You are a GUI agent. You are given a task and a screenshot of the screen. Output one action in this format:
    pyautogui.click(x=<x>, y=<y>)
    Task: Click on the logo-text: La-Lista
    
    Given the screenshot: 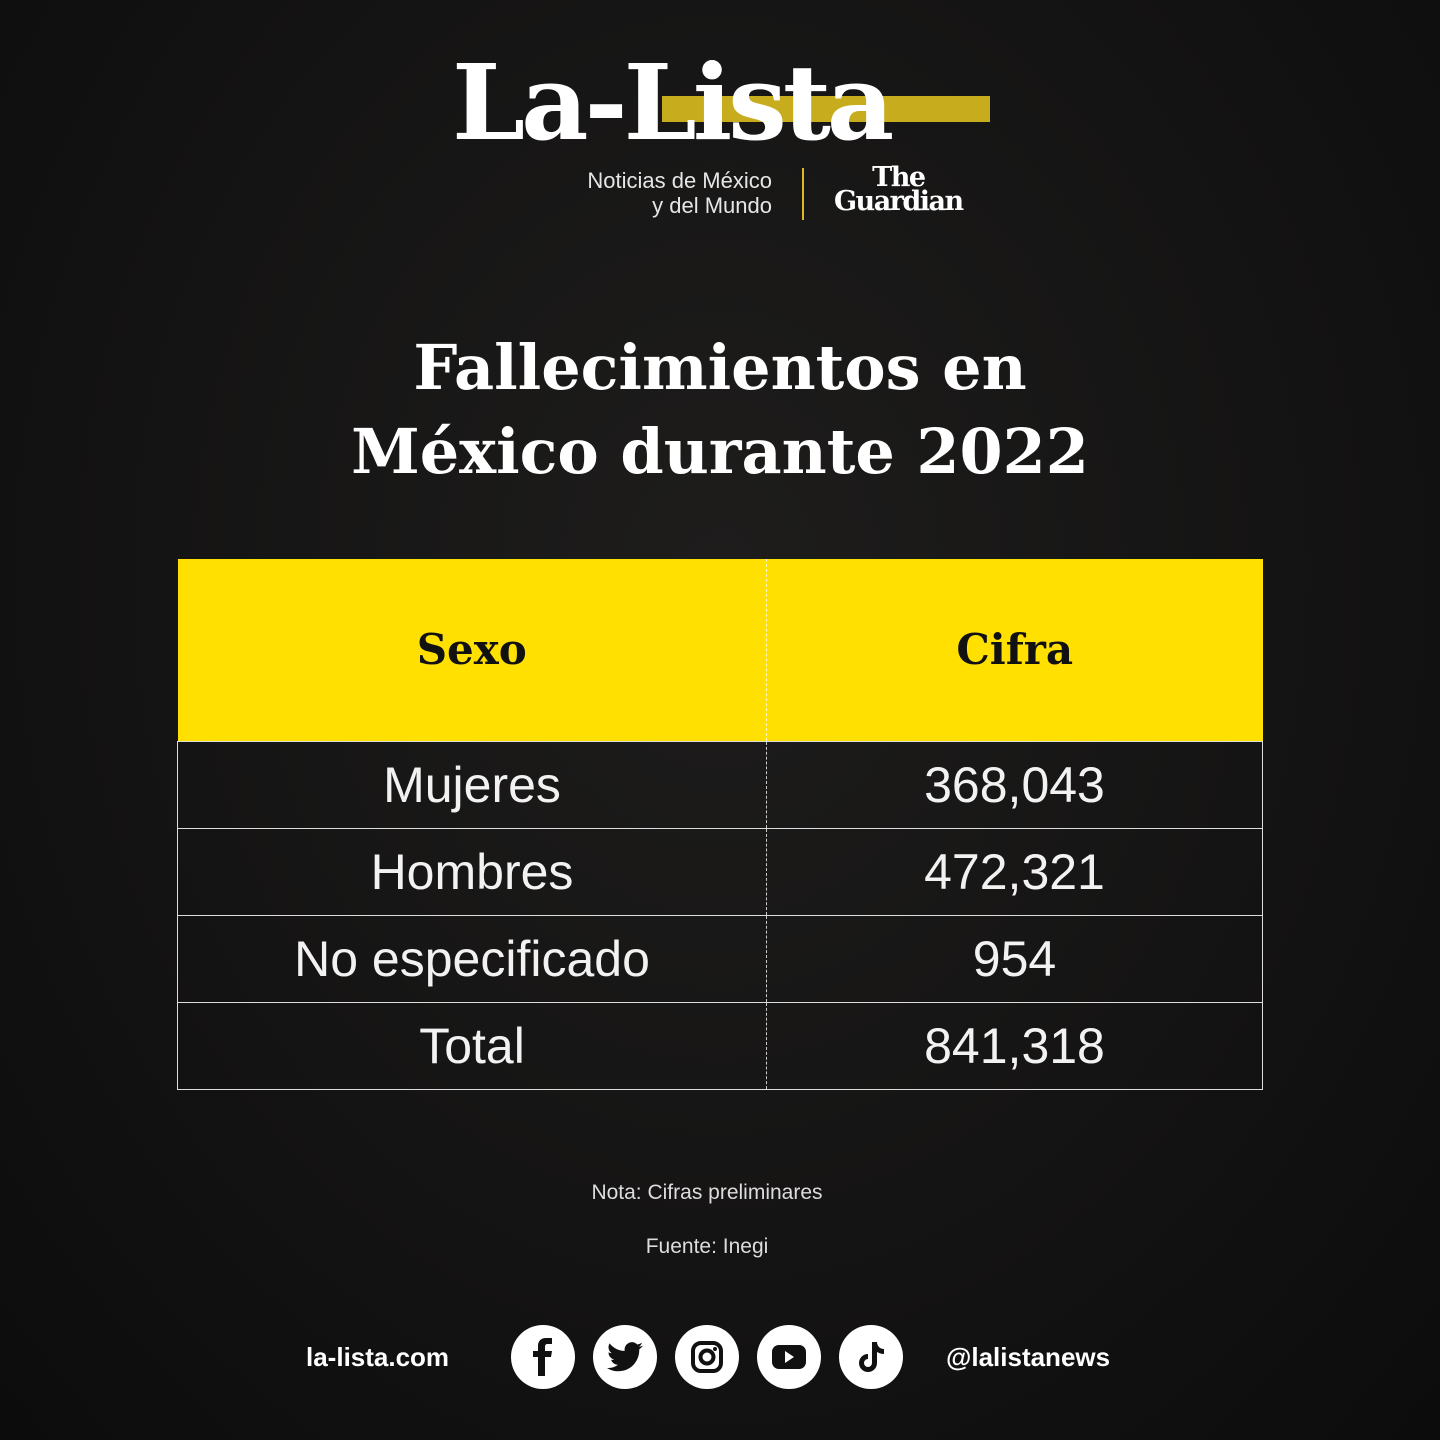 What is the action you would take?
    pyautogui.click(x=673, y=102)
    